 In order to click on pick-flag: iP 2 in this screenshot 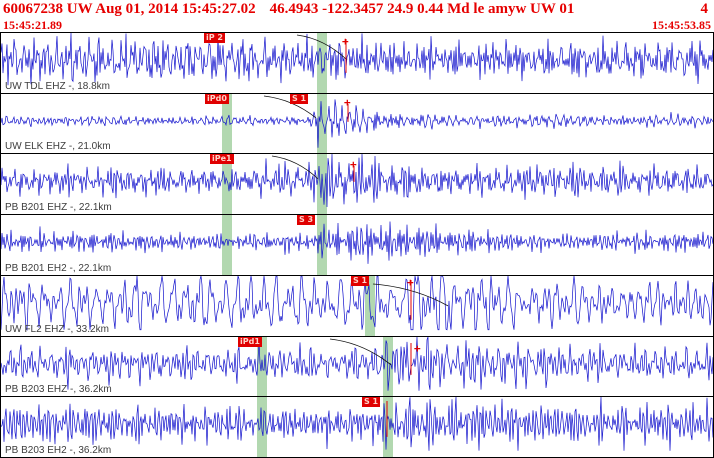, I will do `click(214, 38)`.